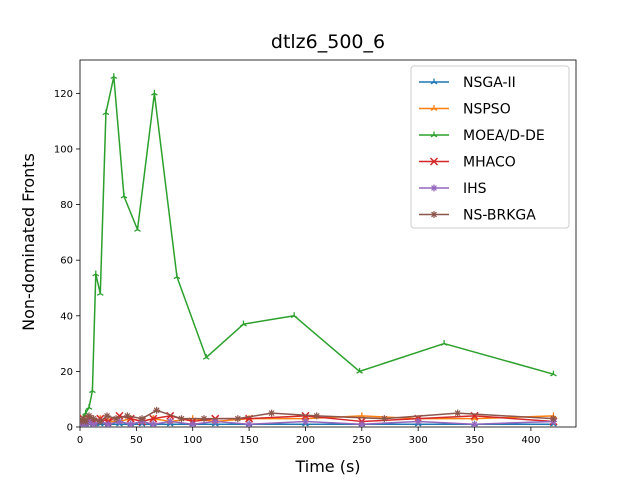 Image resolution: width=640 pixels, height=480 pixels. Describe the element at coordinates (474, 440) in the screenshot. I see `x-tick-label-7: 350` at that location.